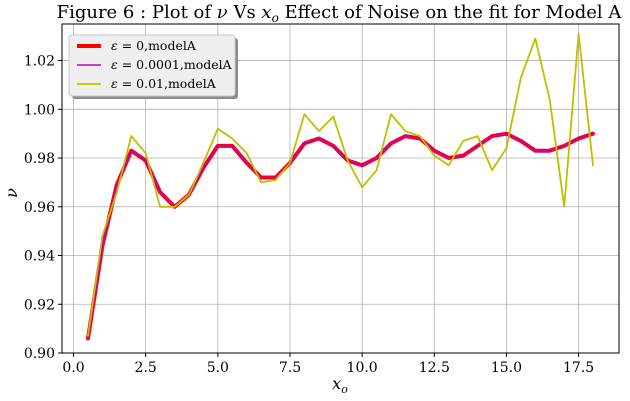 The image size is (630, 401). I want to click on x-tick-label: 17.5, so click(578, 368).